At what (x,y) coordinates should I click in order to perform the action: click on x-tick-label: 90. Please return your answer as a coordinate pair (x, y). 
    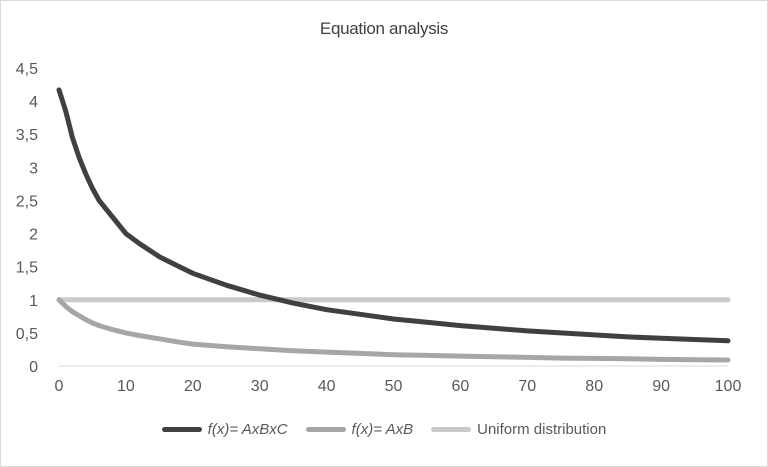
    Looking at the image, I should click on (661, 386).